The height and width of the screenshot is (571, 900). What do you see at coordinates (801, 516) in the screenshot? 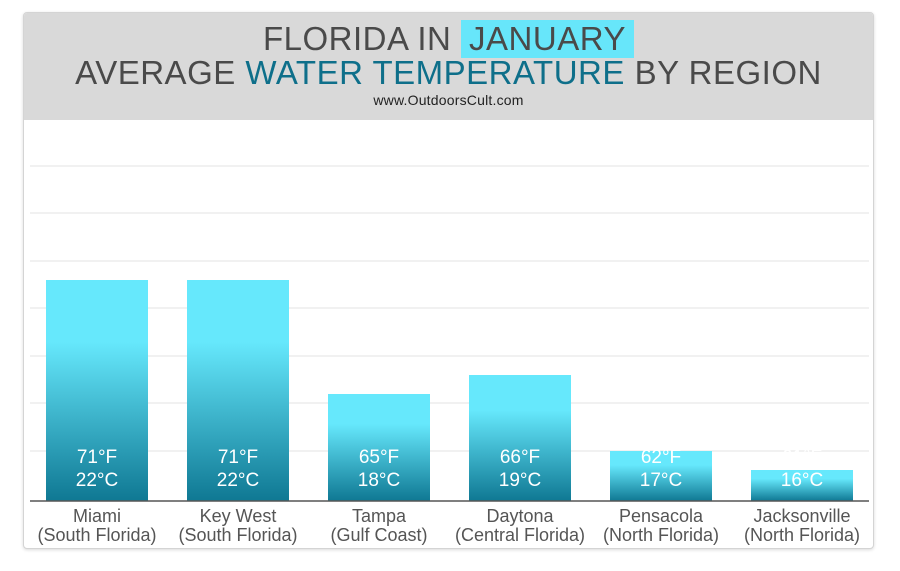
I see `category-name-label: Jacksonville` at bounding box center [801, 516].